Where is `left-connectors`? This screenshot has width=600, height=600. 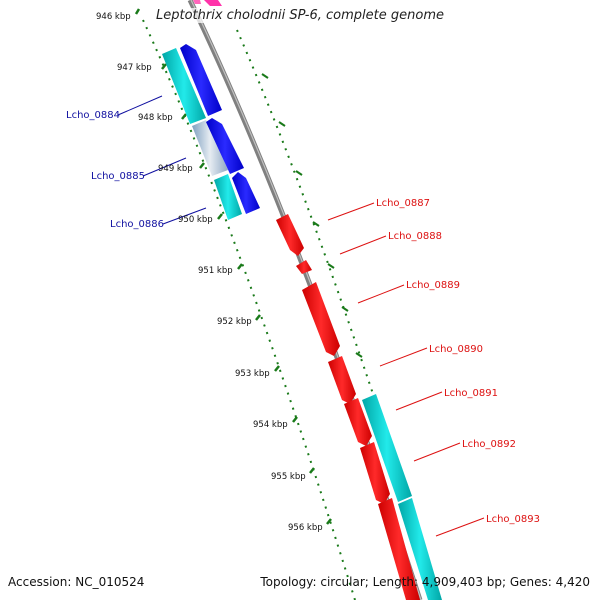
left-connectors is located at coordinates (162, 160).